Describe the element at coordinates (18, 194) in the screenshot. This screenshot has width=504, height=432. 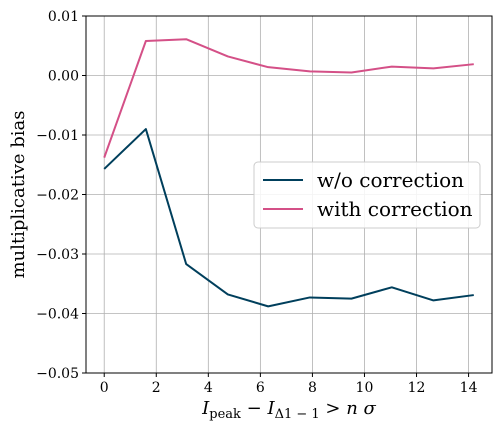
I see `y-axis-label: multiplicative bias` at that location.